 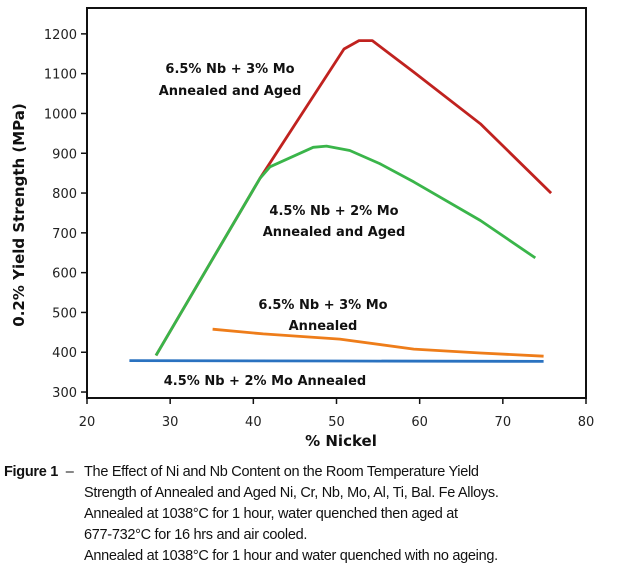 What do you see at coordinates (341, 441) in the screenshot?
I see `x-axis-title: % Nickel` at bounding box center [341, 441].